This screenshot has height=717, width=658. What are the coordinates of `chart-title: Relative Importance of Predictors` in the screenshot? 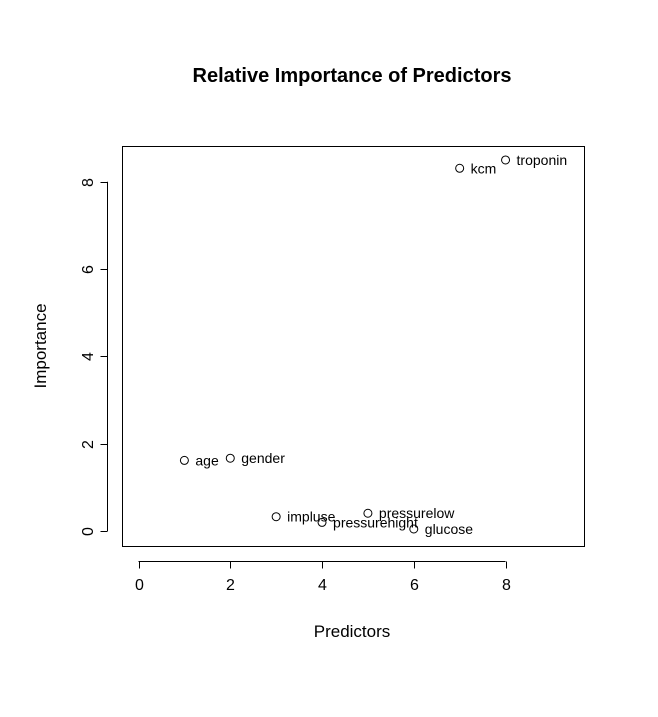 It's located at (352, 76).